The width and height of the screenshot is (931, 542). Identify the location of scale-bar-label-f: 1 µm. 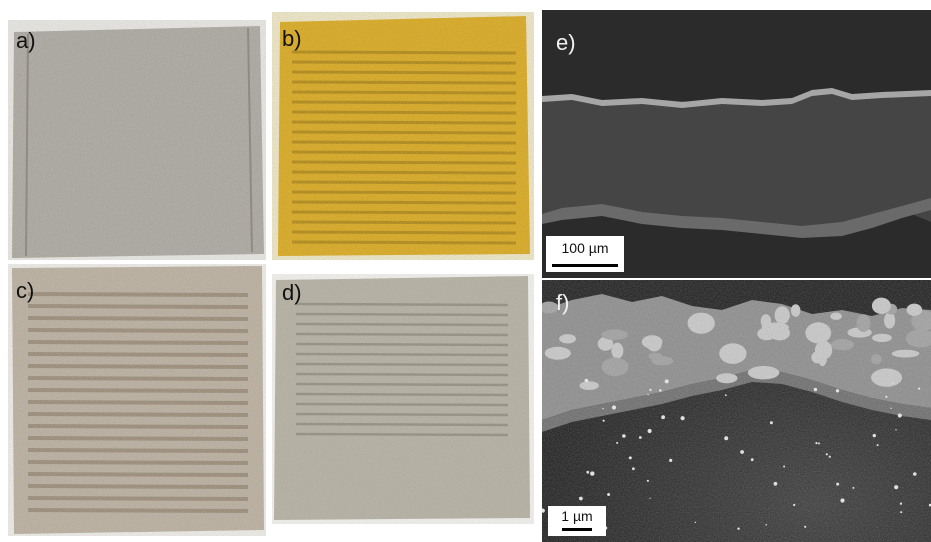
(577, 516).